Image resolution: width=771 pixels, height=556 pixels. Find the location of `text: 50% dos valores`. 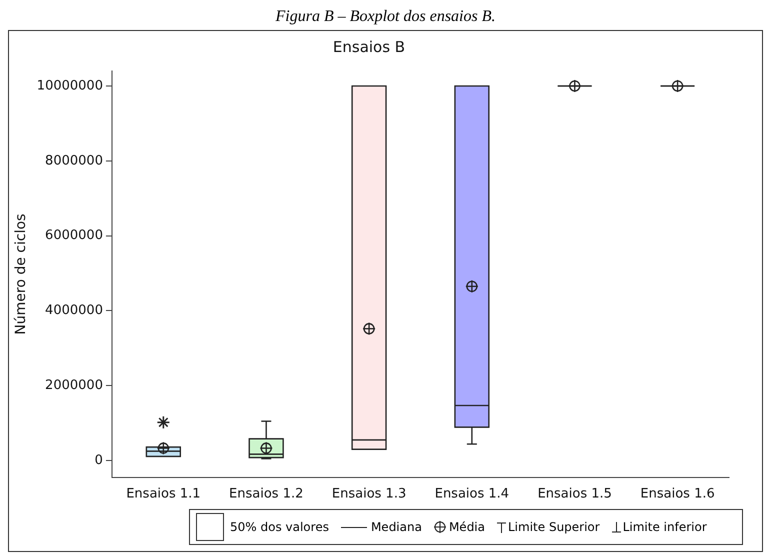

text: 50% dos valores is located at coordinates (279, 527).